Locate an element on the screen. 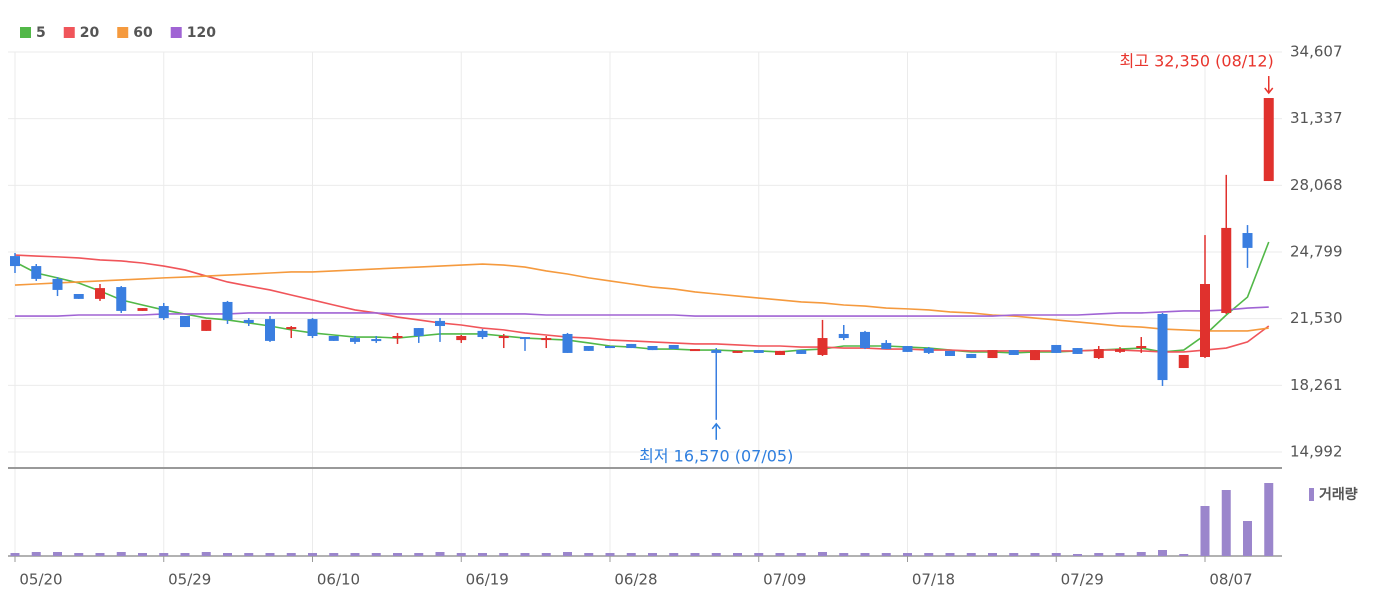 The height and width of the screenshot is (608, 1384). y-tick-label: 18,261 is located at coordinates (1316, 385).